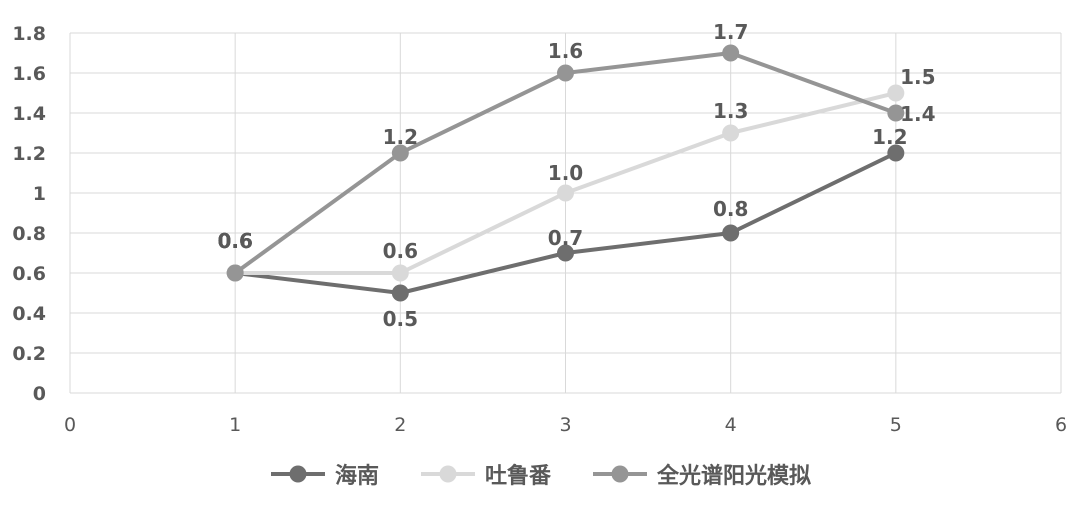  Describe the element at coordinates (730, 209) in the screenshot. I see `data-label: 0.8` at that location.